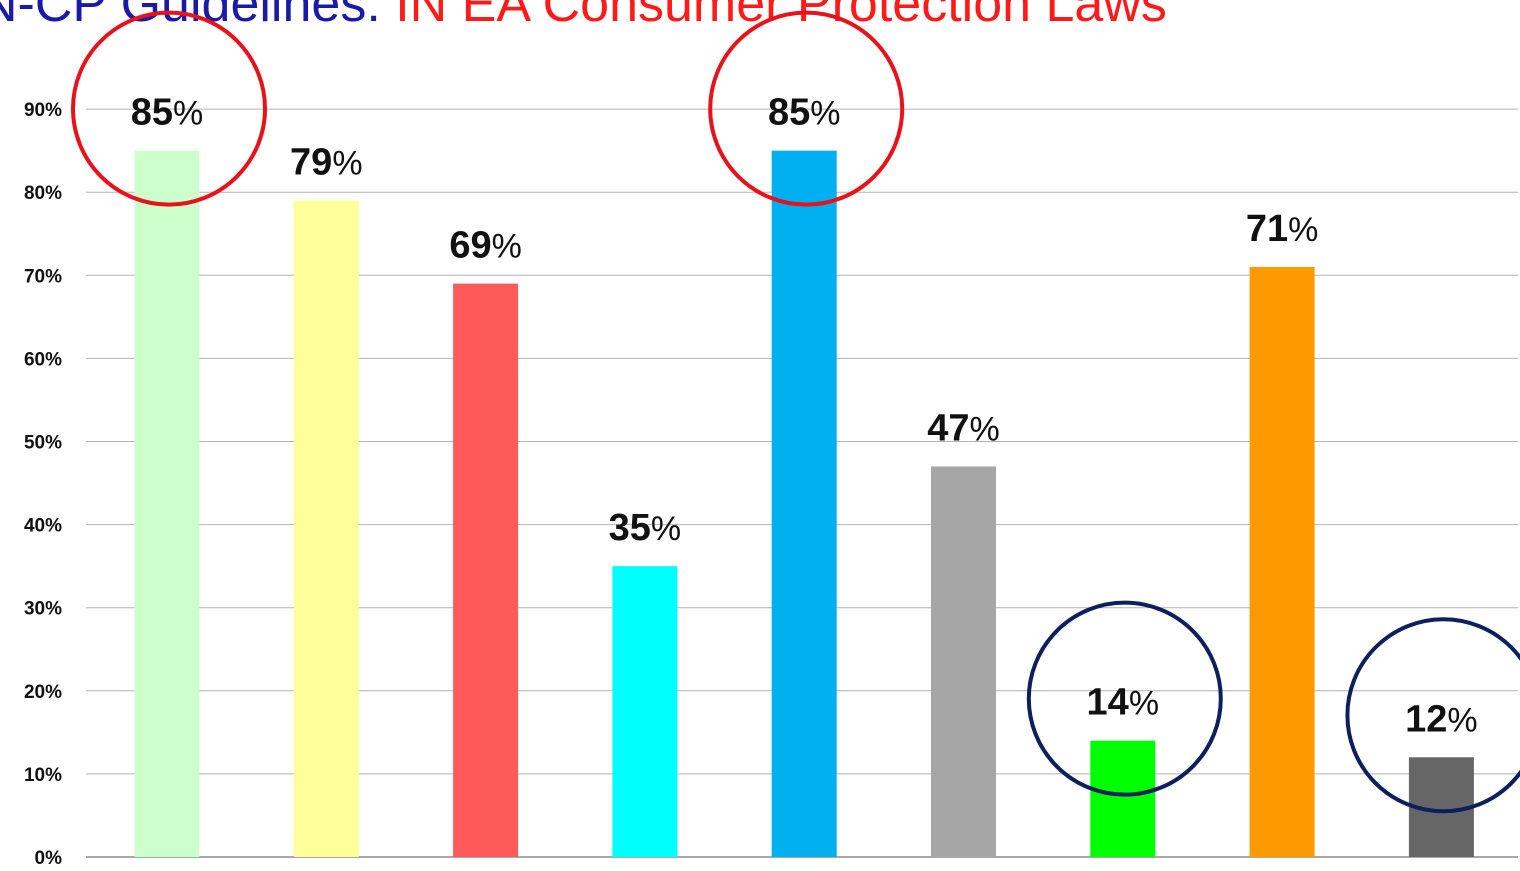 This screenshot has height=871, width=1520. What do you see at coordinates (43, 276) in the screenshot?
I see `y-tick-label: 70%` at bounding box center [43, 276].